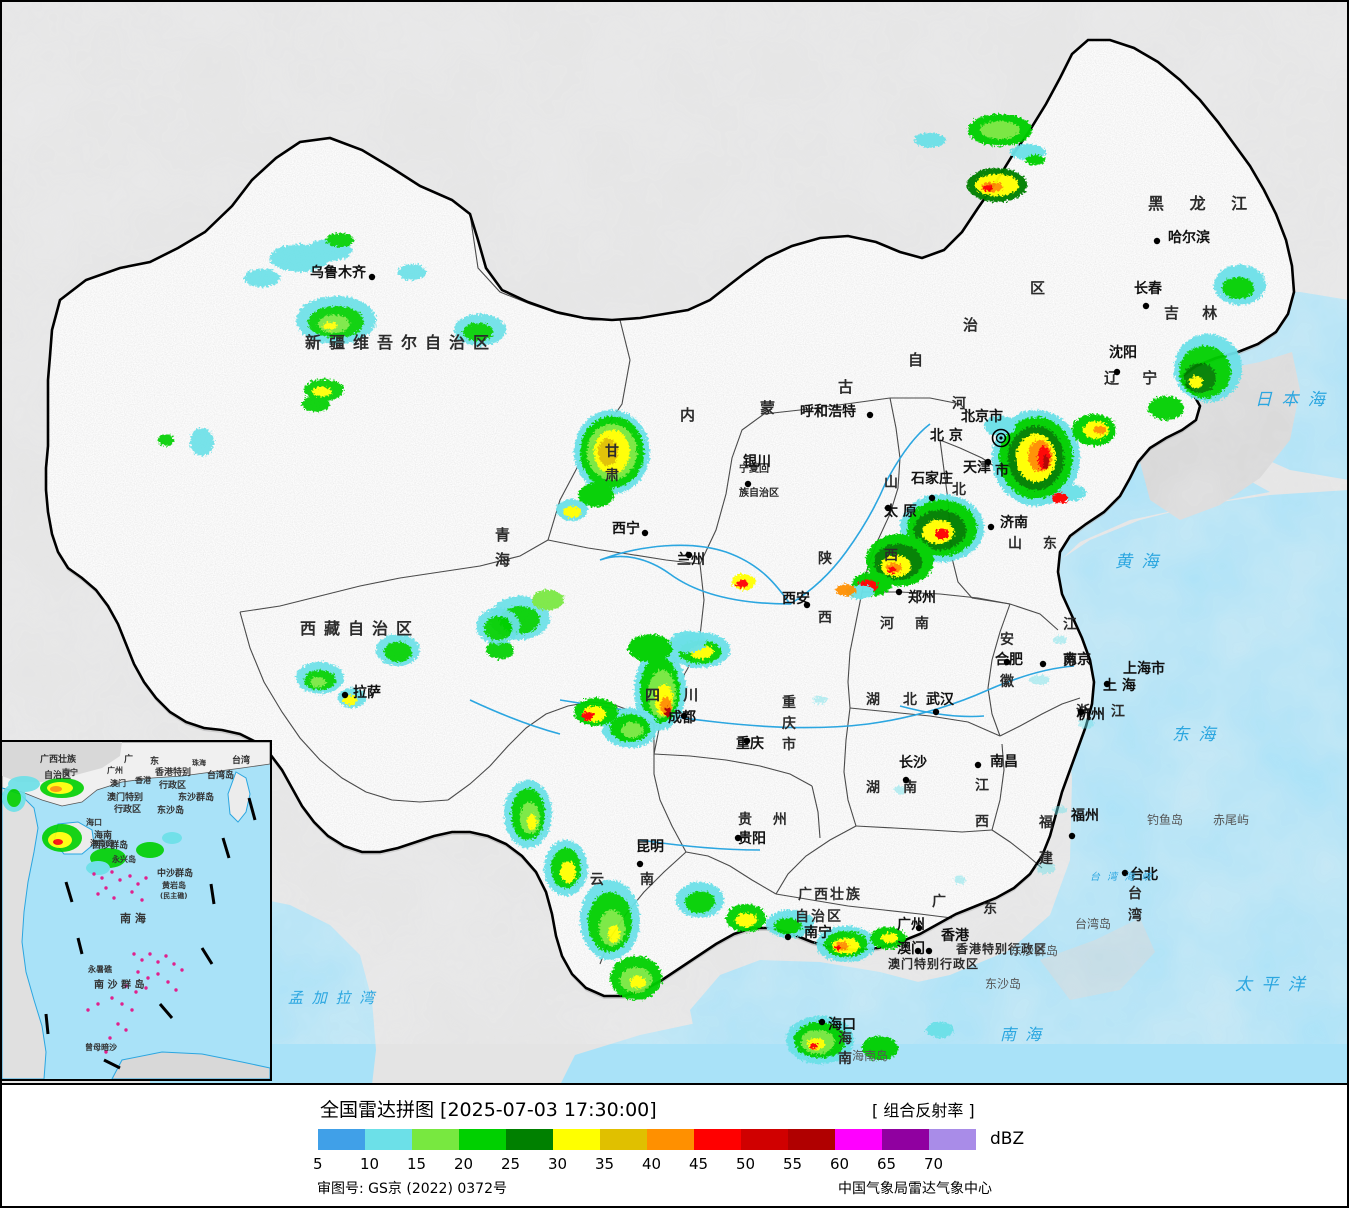 The height and width of the screenshot is (1208, 1349). I want to click on sea-label-5: 孟 加 拉 湾, so click(332, 998).